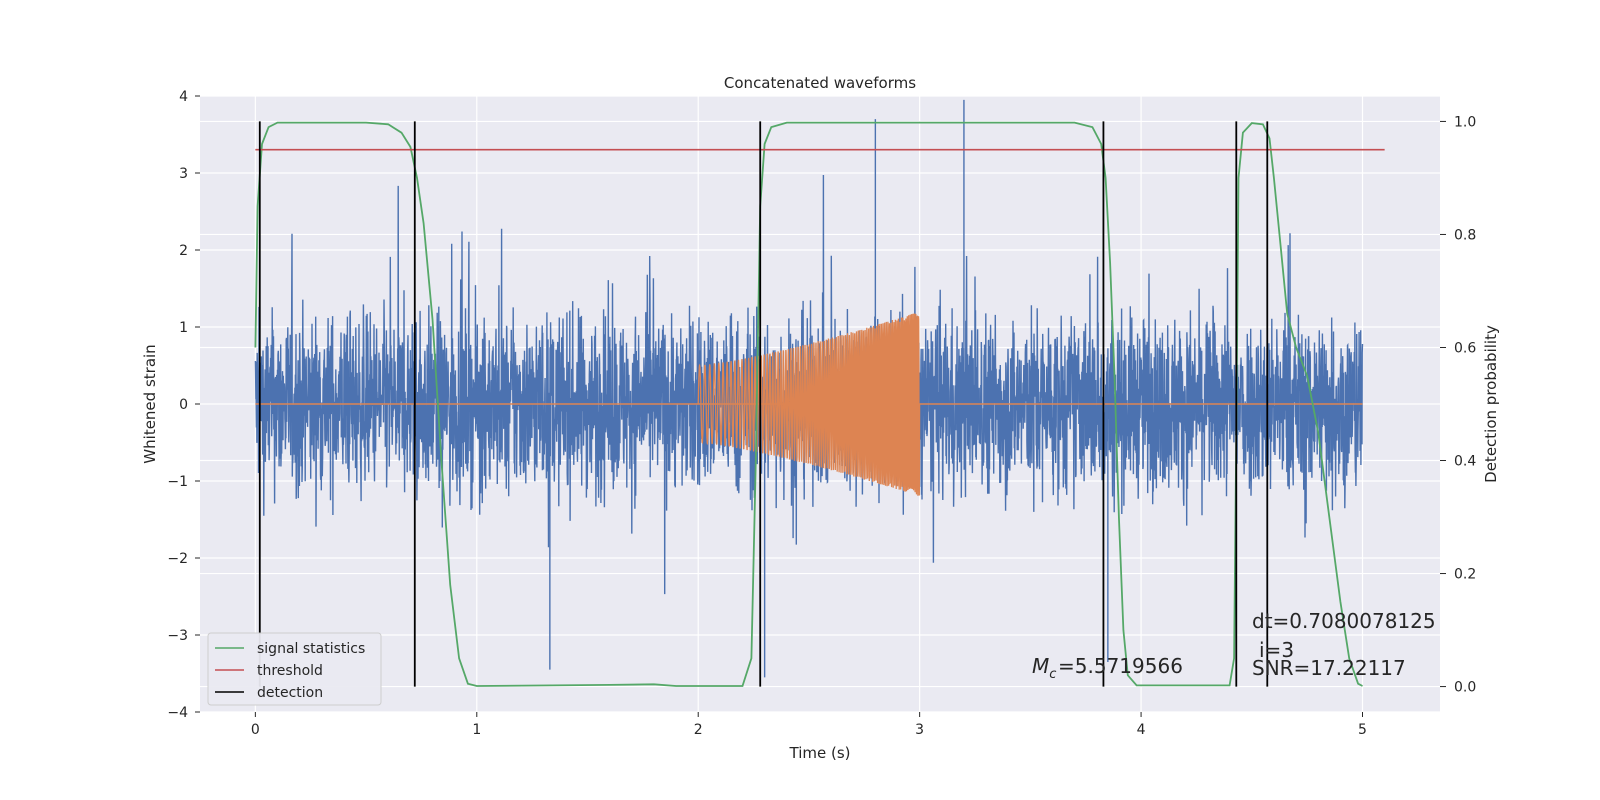 The width and height of the screenshot is (1600, 800). Describe the element at coordinates (1465, 122) in the screenshot. I see `y2-tick-label: 1.0` at that location.